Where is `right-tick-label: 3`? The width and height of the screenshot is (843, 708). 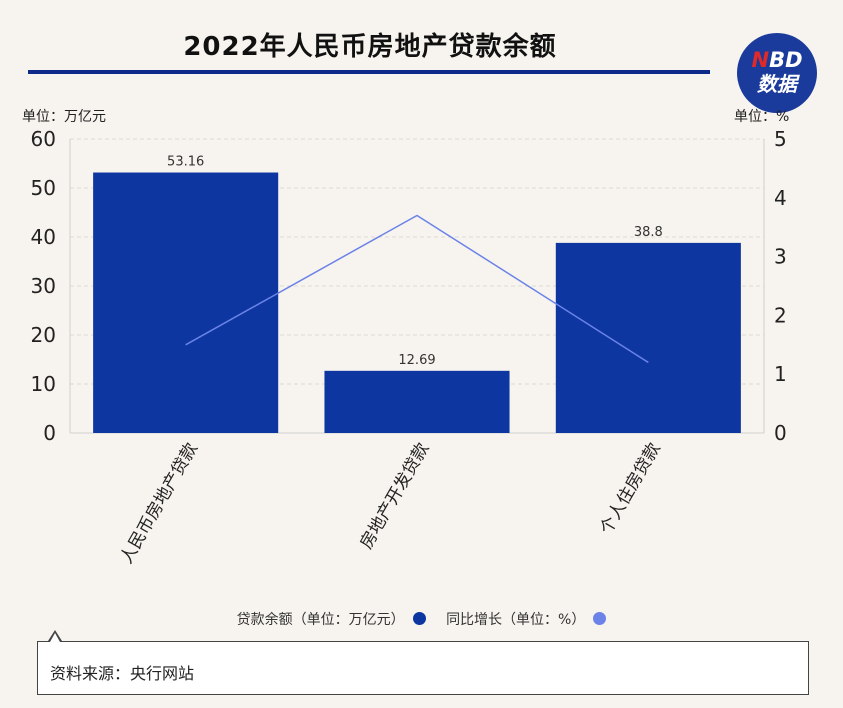 right-tick-label: 3 is located at coordinates (780, 257).